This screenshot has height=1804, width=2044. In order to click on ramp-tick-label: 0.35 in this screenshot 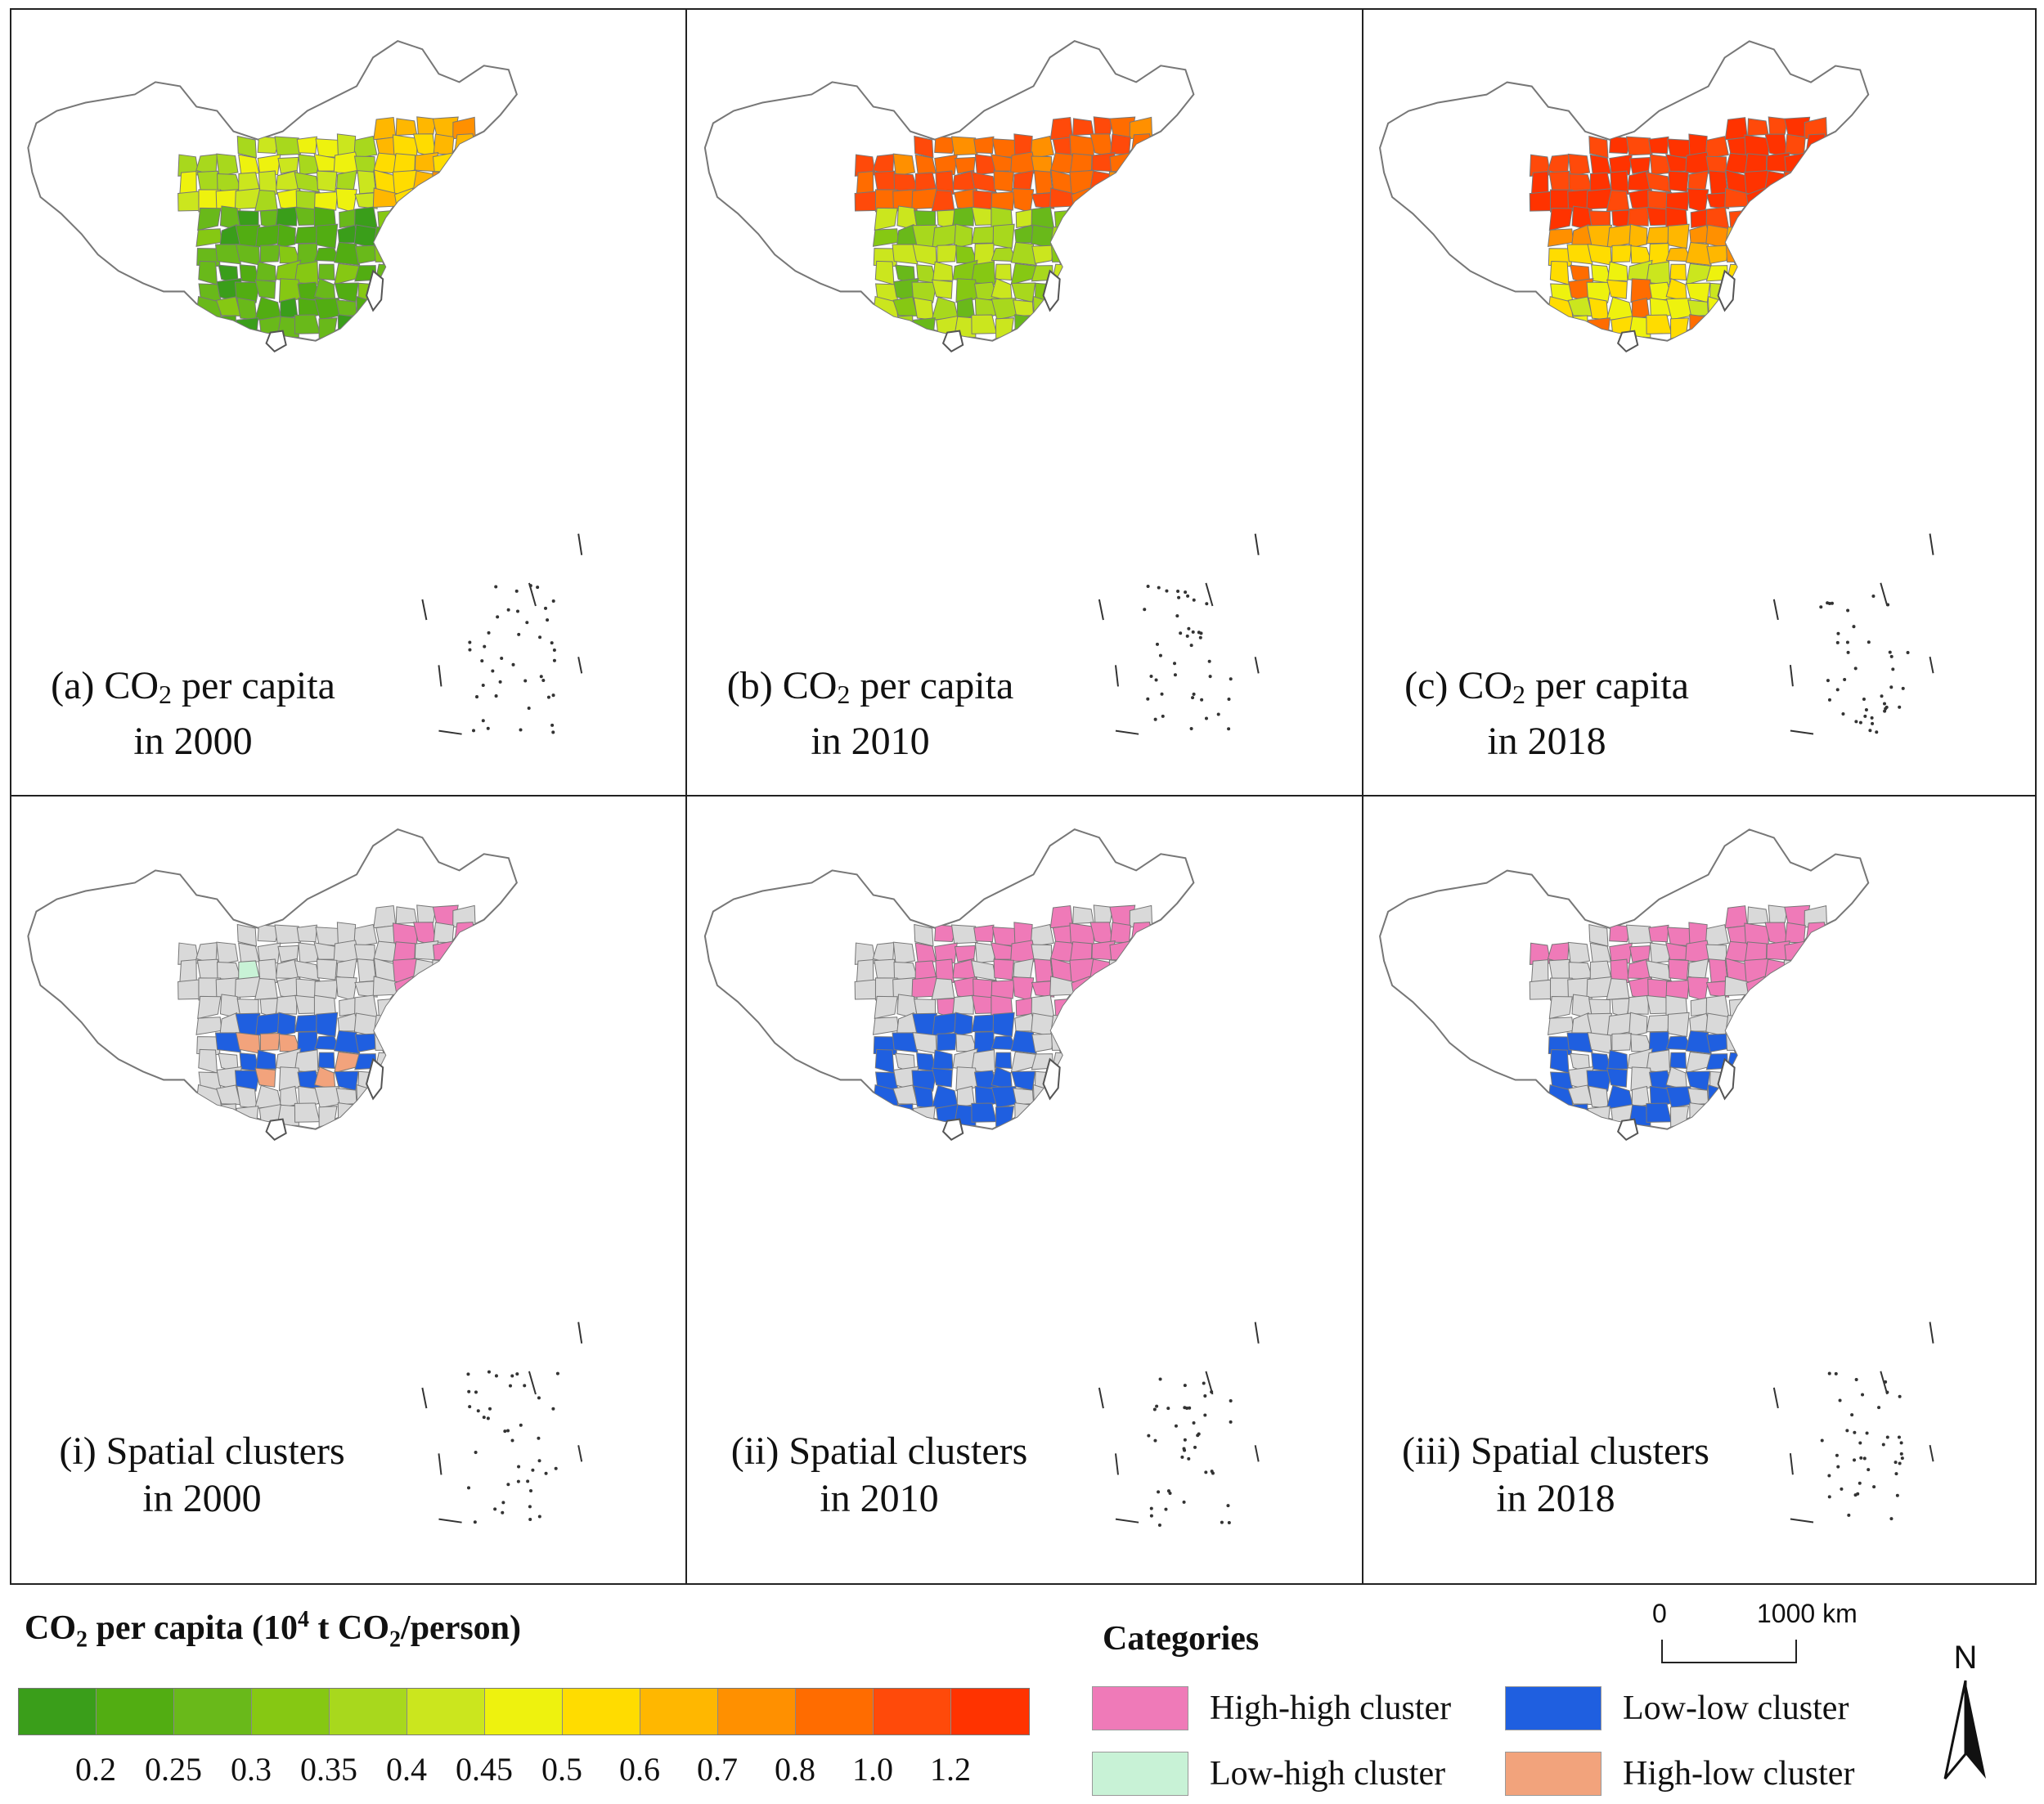, I will do `click(328, 1769)`.